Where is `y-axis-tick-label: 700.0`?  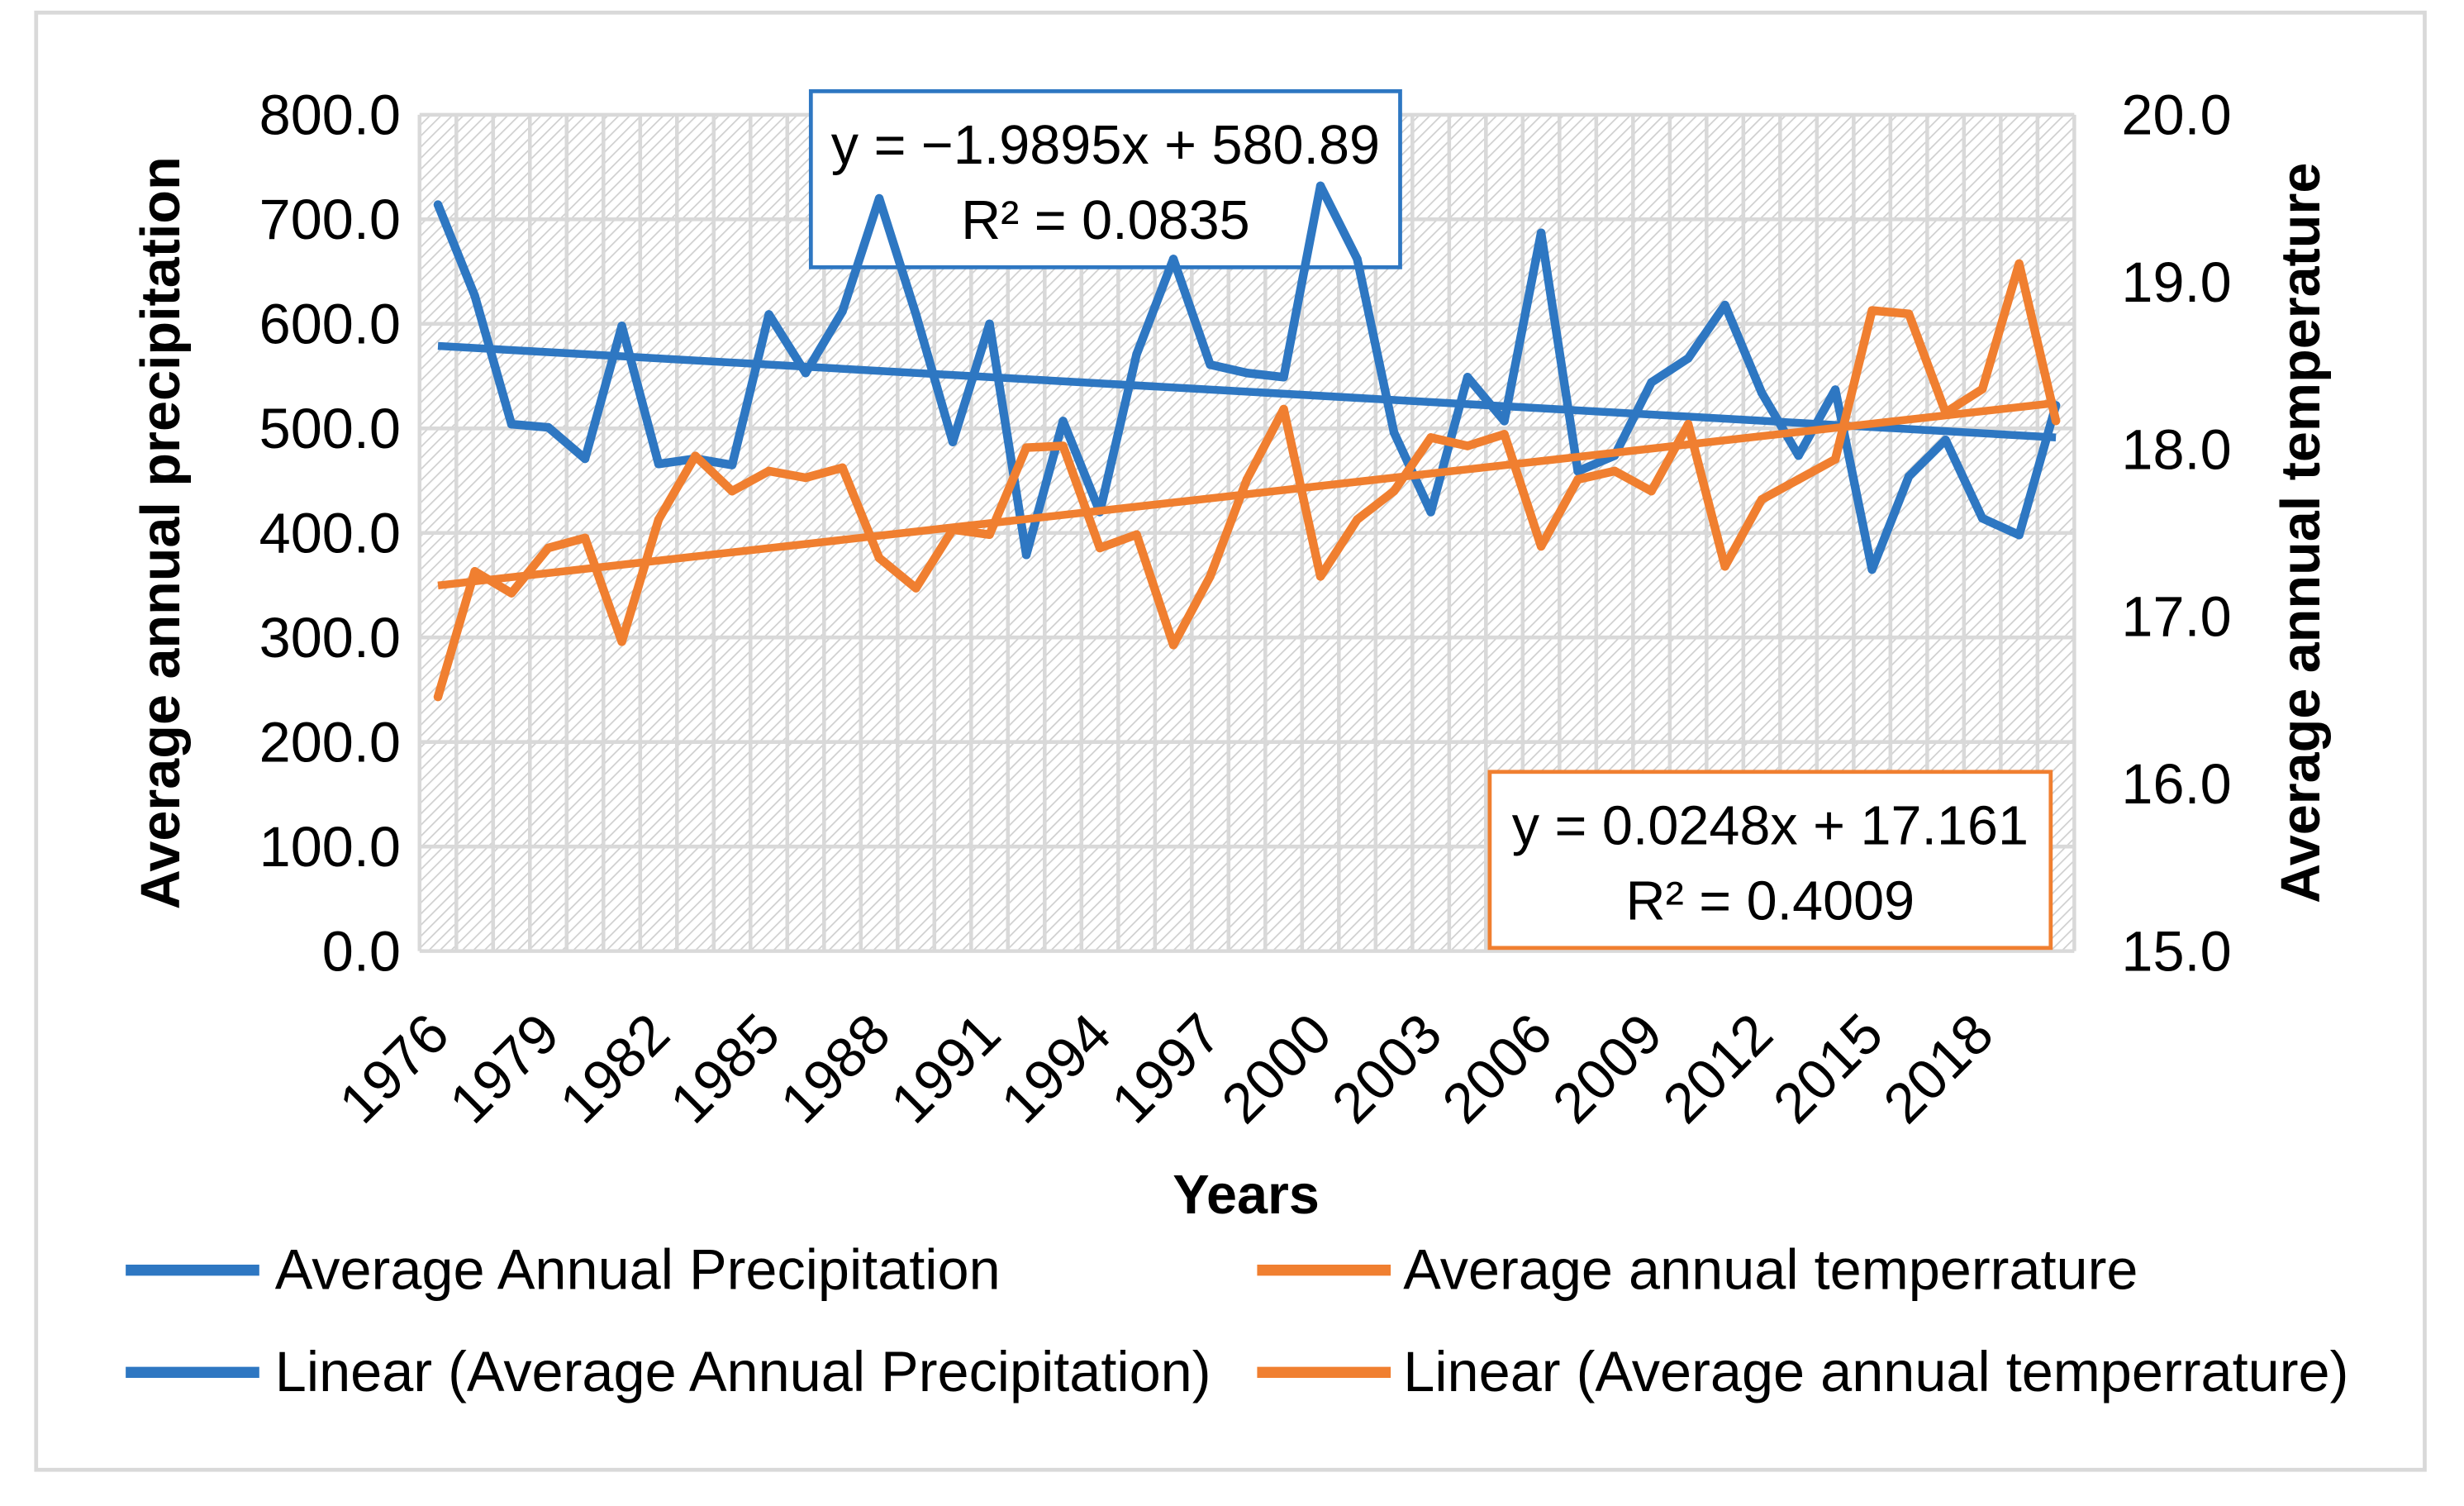 y-axis-tick-label: 700.0 is located at coordinates (330, 220).